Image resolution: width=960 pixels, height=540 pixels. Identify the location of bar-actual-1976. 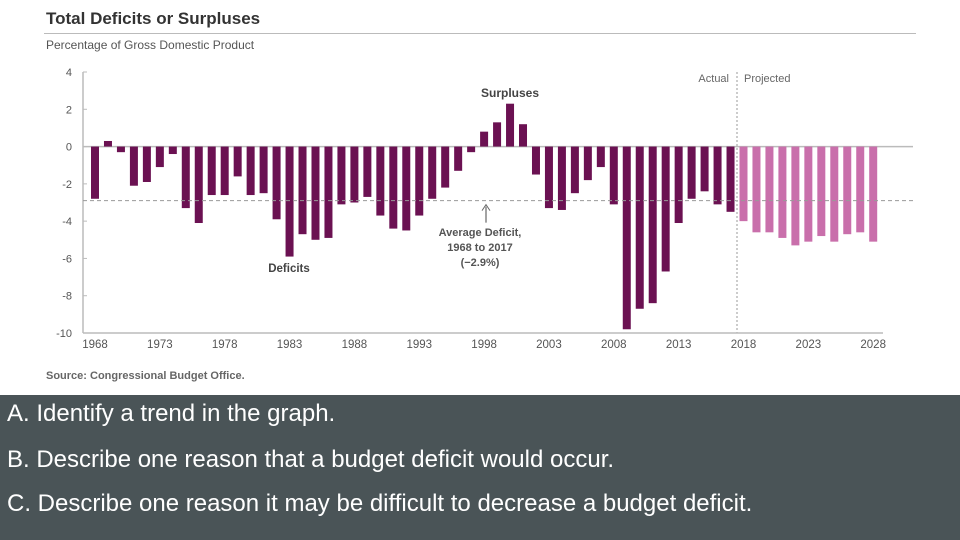
(198, 185).